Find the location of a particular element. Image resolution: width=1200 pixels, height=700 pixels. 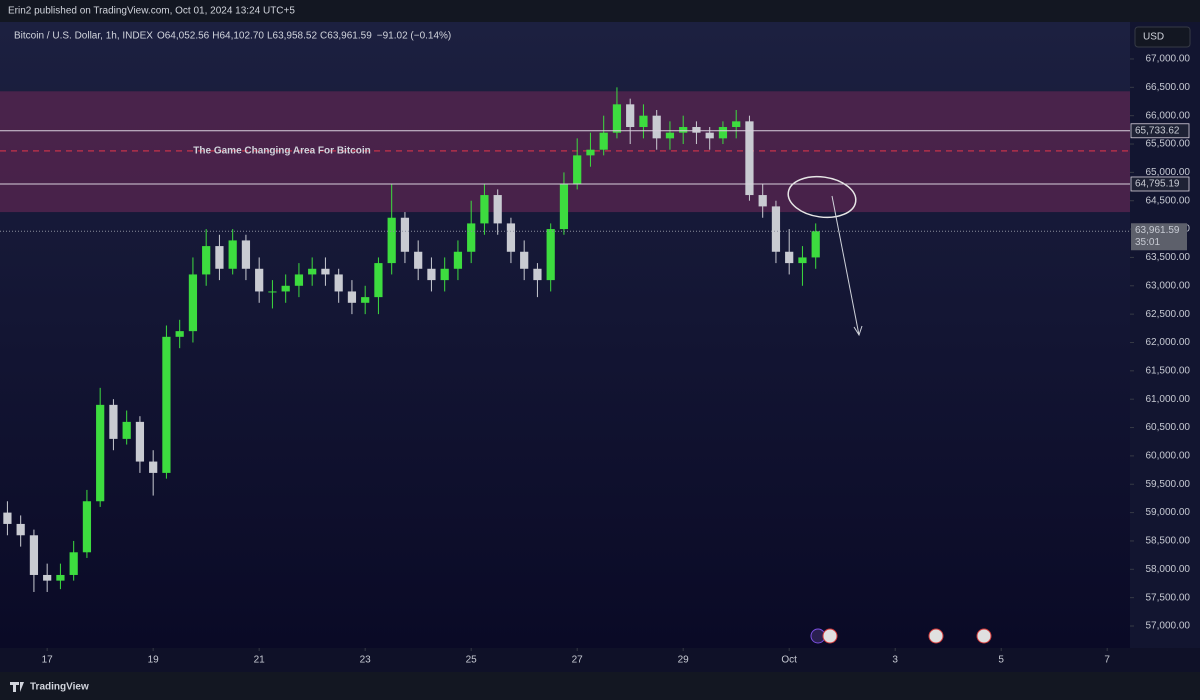

currency-box is located at coordinates (1162, 37).